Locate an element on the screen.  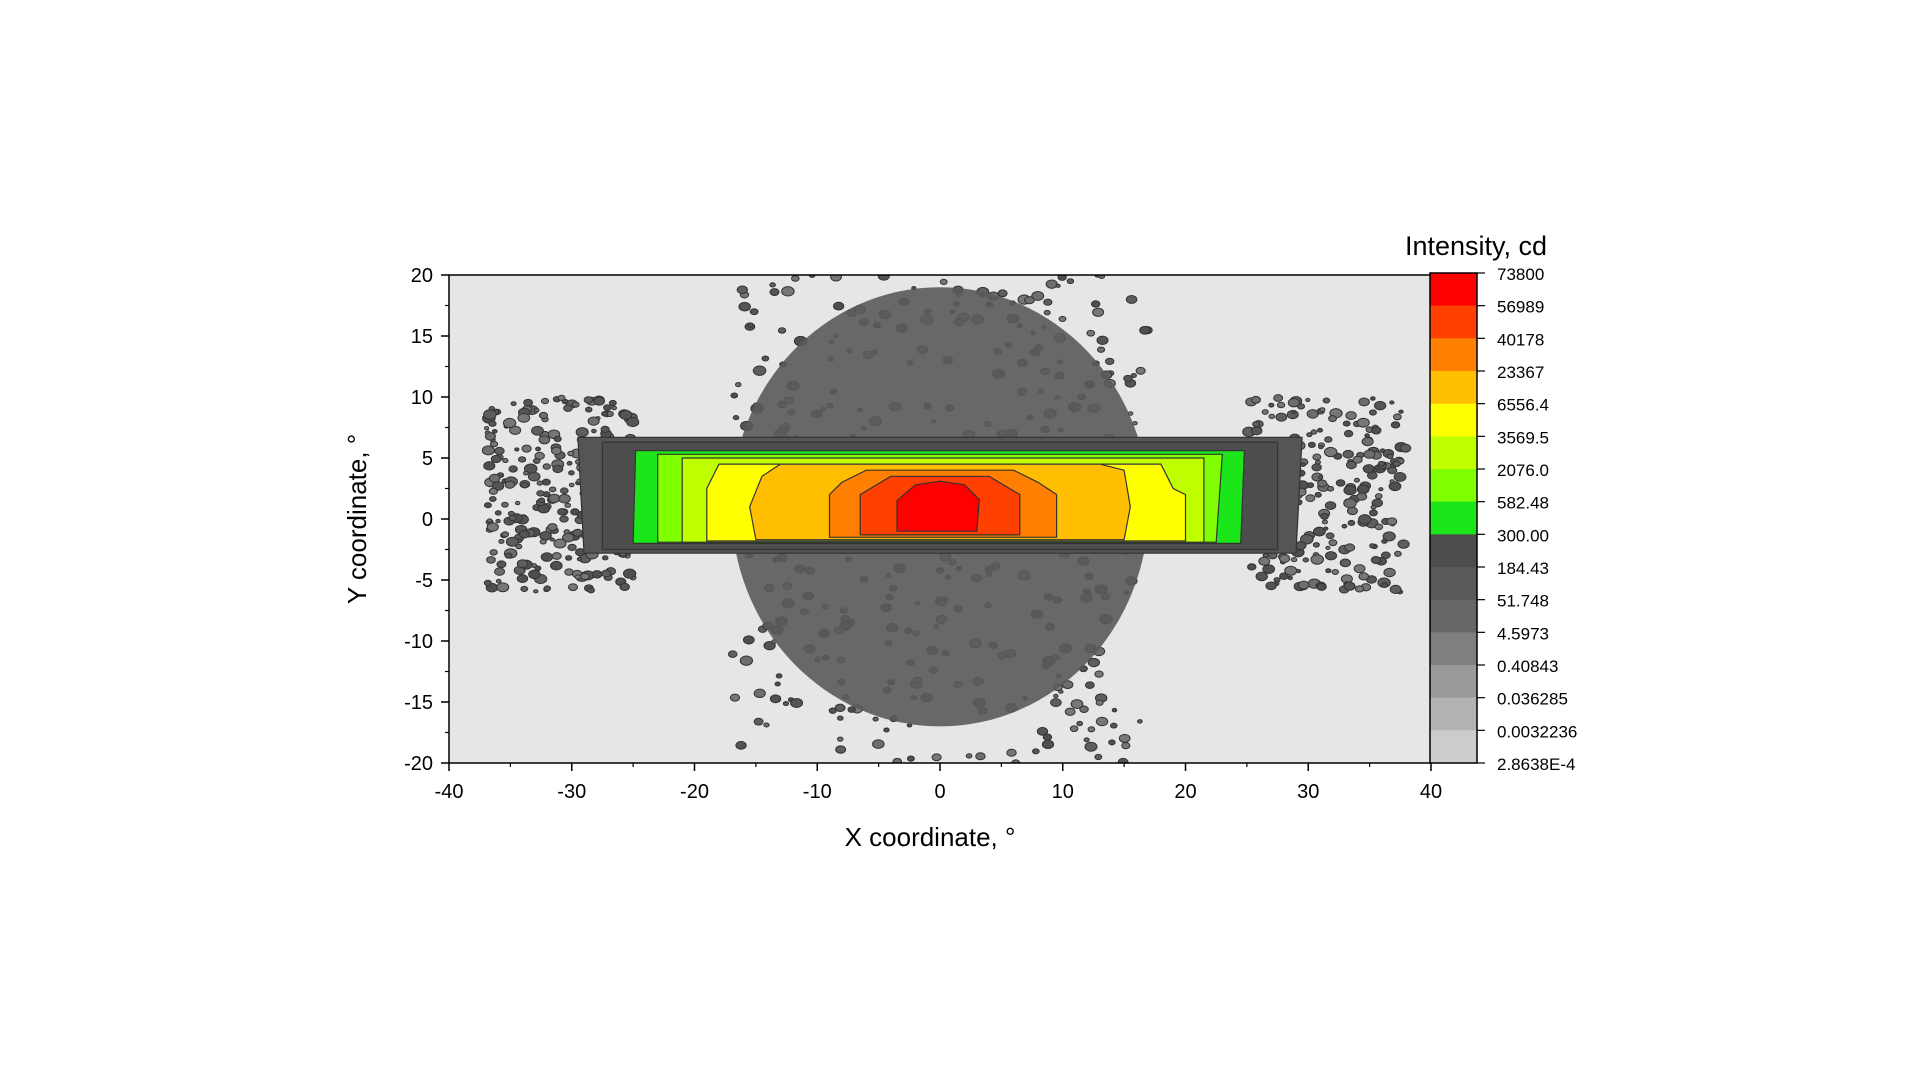
y-tick-label: -10 is located at coordinates (418, 642).